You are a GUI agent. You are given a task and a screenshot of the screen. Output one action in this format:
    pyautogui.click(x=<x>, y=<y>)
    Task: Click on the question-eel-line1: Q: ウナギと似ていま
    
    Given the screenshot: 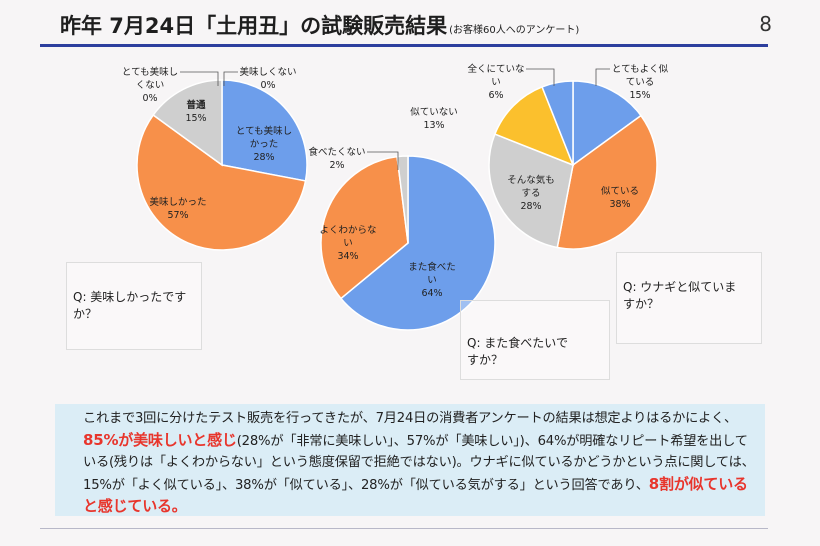 What is the action you would take?
    pyautogui.click(x=680, y=287)
    